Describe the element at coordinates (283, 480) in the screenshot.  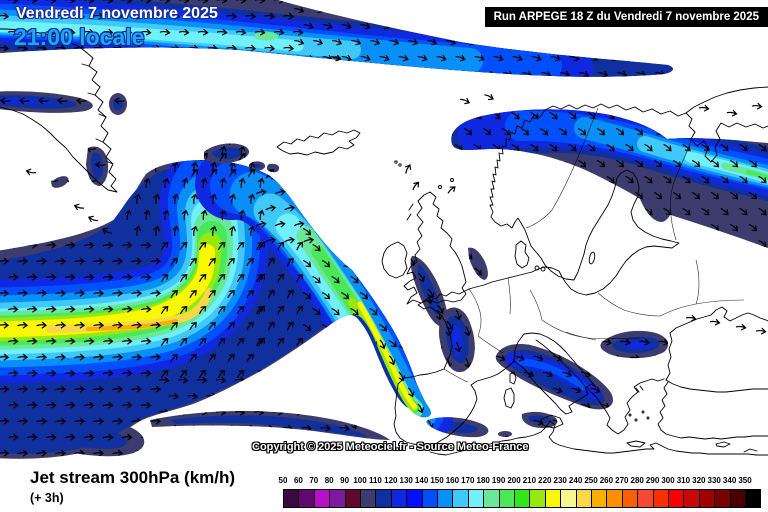
I see `legend-tick-label: 50` at that location.